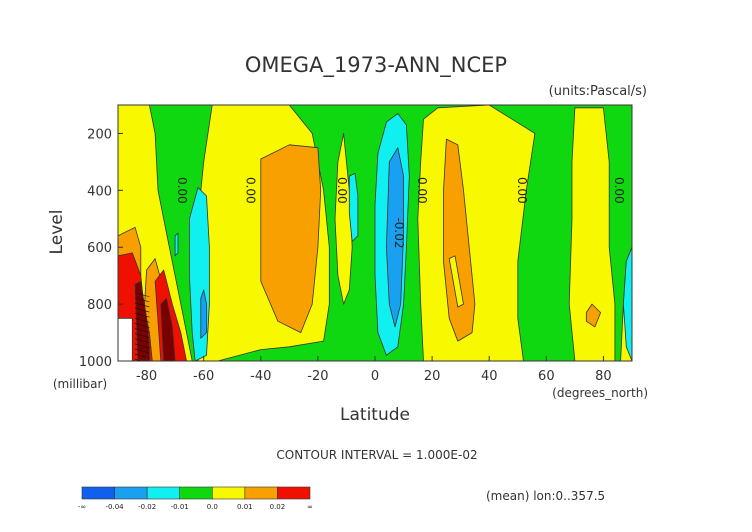  I want to click on x-tick-label: -80, so click(146, 376).